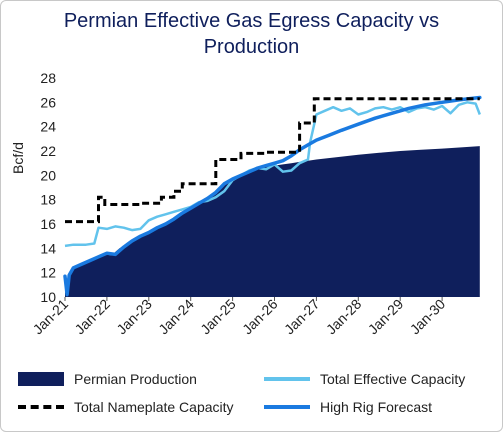 Image resolution: width=503 pixels, height=432 pixels. I want to click on y-tick-label: 26, so click(48, 102).